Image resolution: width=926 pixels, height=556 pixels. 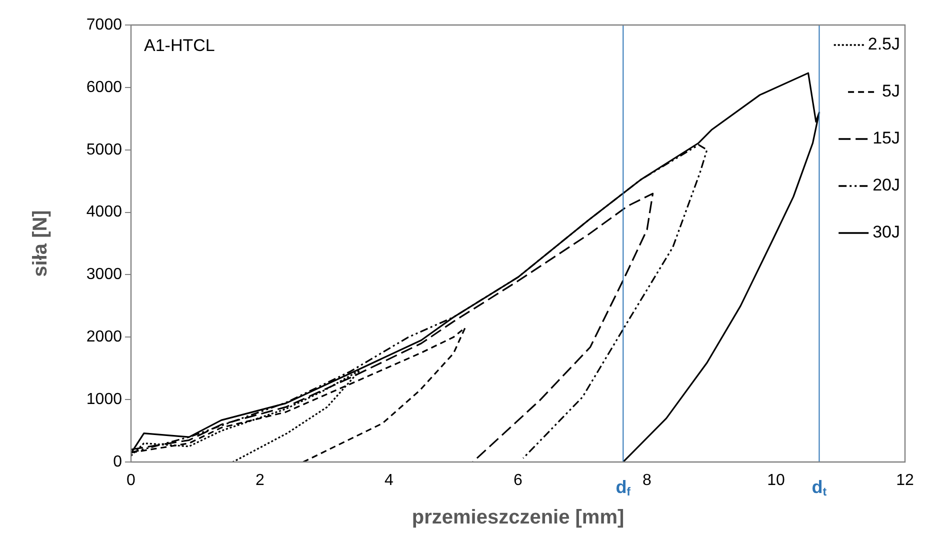 I want to click on x-tick-label: 12, so click(x=905, y=481).